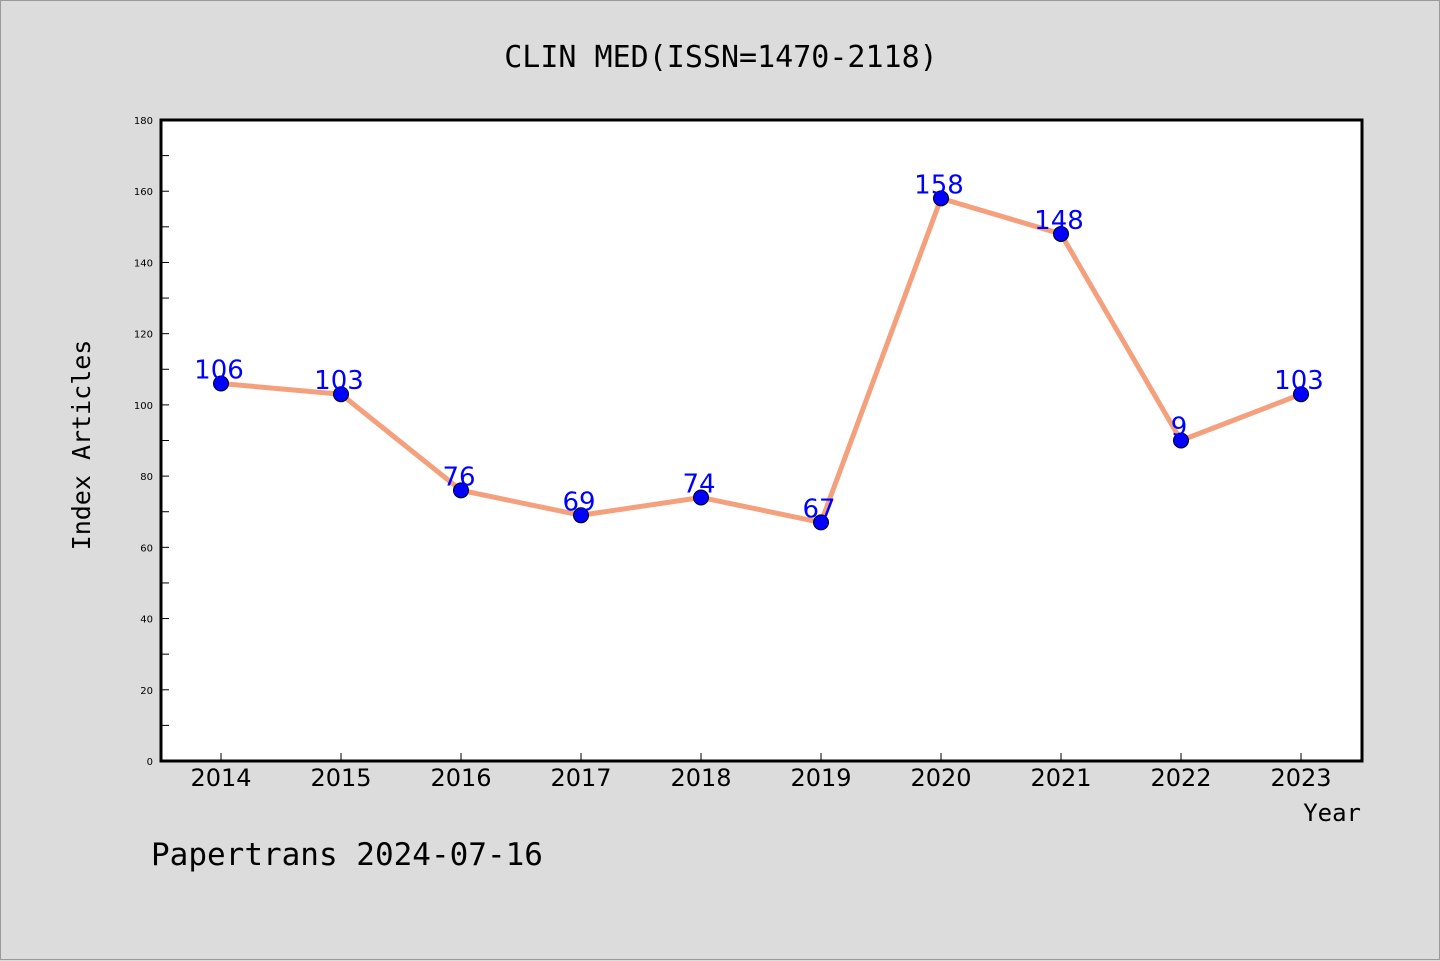 This screenshot has width=1440, height=961. I want to click on data-label: 148, so click(1059, 221).